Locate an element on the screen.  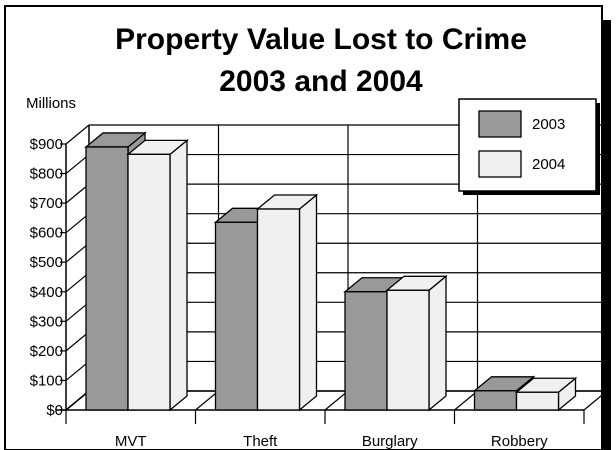
legend-label-2003: 2003 is located at coordinates (548, 124).